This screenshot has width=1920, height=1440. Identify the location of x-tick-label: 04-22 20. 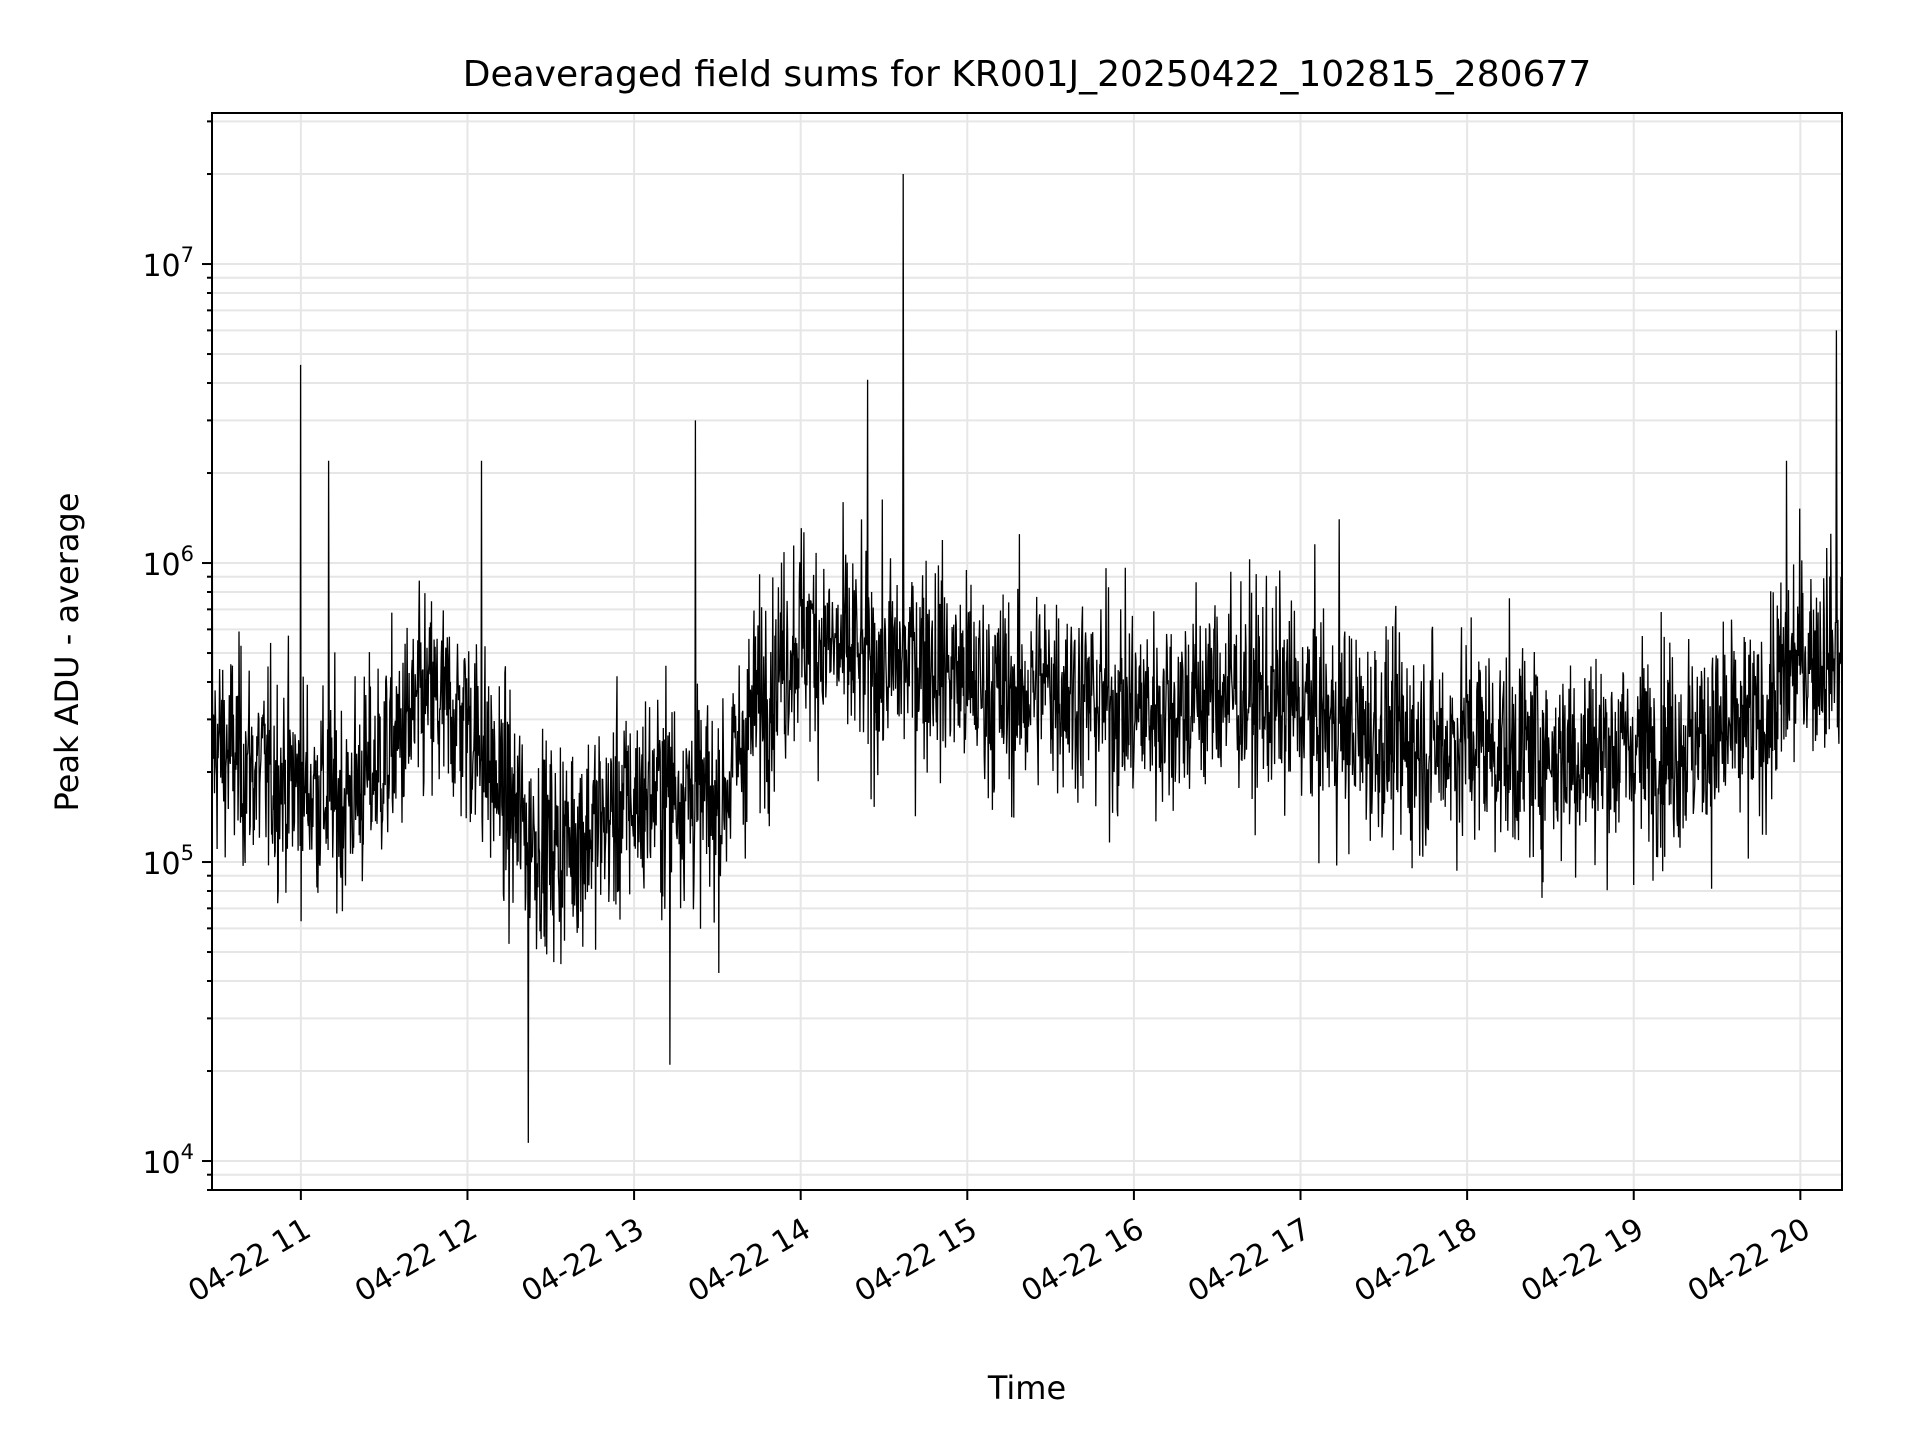
(1749, 1261).